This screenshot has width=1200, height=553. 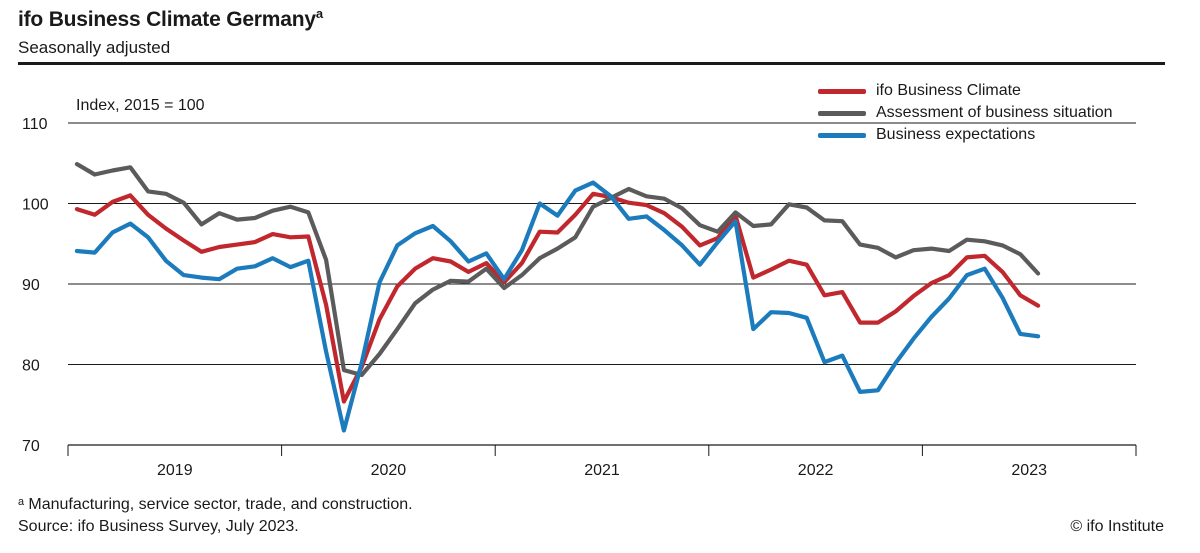 I want to click on legend-swatch-business-situation, so click(x=842, y=113).